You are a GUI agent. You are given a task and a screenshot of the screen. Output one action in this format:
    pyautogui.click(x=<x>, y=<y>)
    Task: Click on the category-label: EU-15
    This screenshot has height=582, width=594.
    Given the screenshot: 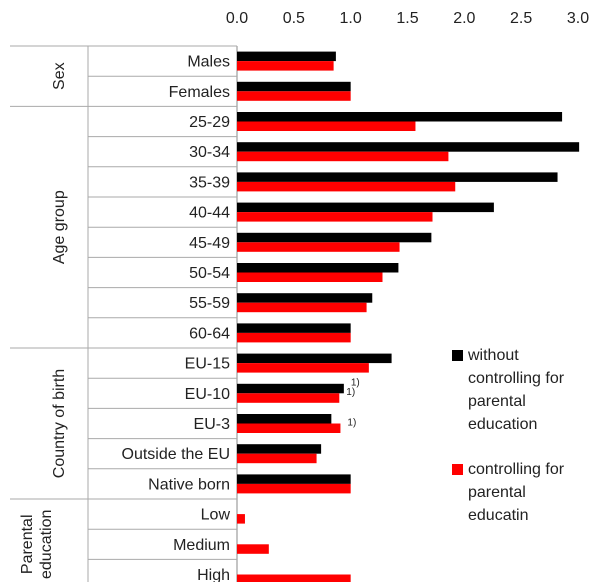 What is the action you would take?
    pyautogui.click(x=207, y=364)
    